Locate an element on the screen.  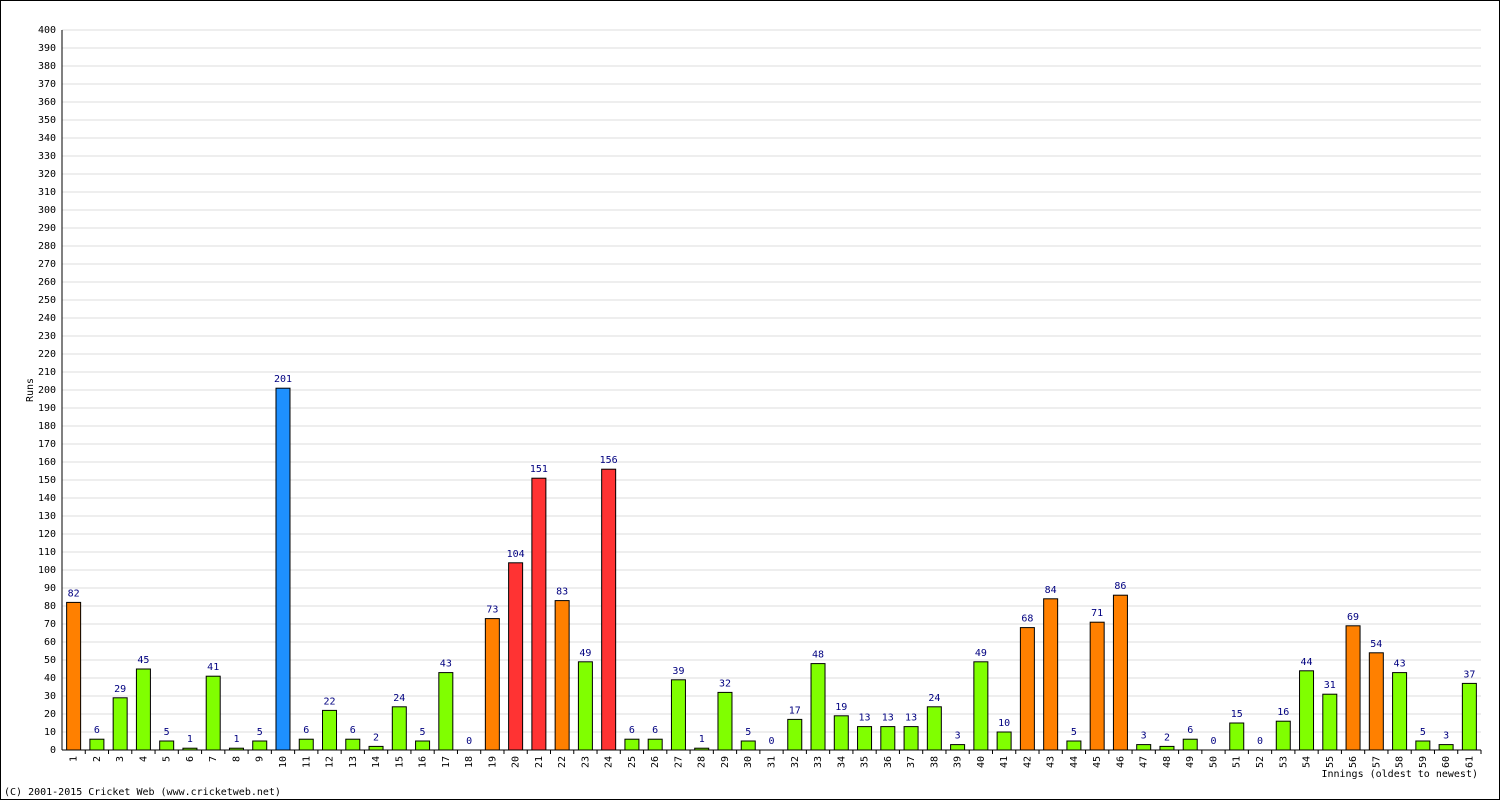
x-tick-label: 32 is located at coordinates (795, 762).